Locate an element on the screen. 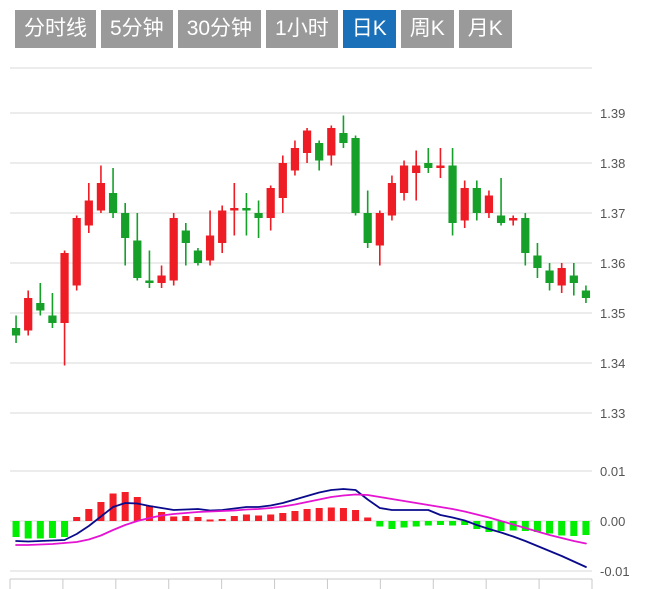 This screenshot has width=648, height=589. macd-histogram is located at coordinates (301, 515).